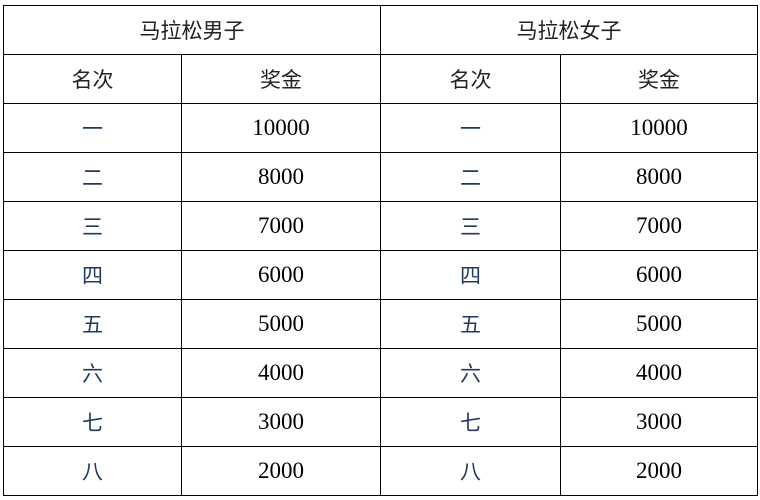 This screenshot has width=760, height=500. I want to click on women-prize-cell: 8000, so click(659, 177).